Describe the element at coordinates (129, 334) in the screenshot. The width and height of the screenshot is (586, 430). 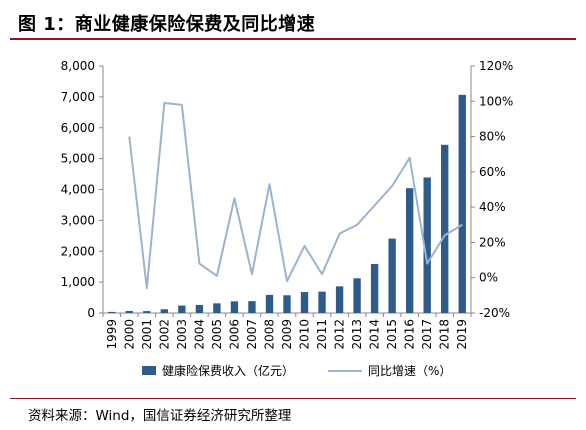
I see `x-axis-tick-label: 2000` at that location.